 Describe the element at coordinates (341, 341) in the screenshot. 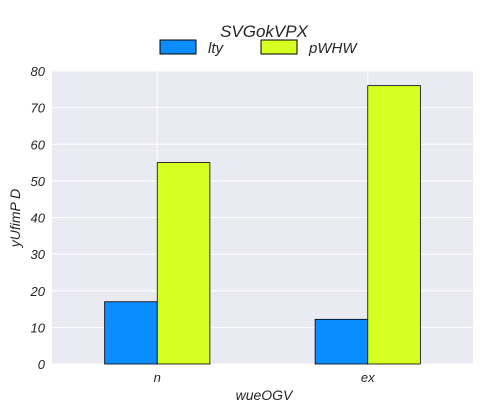

I see `bar-lty-ex` at that location.